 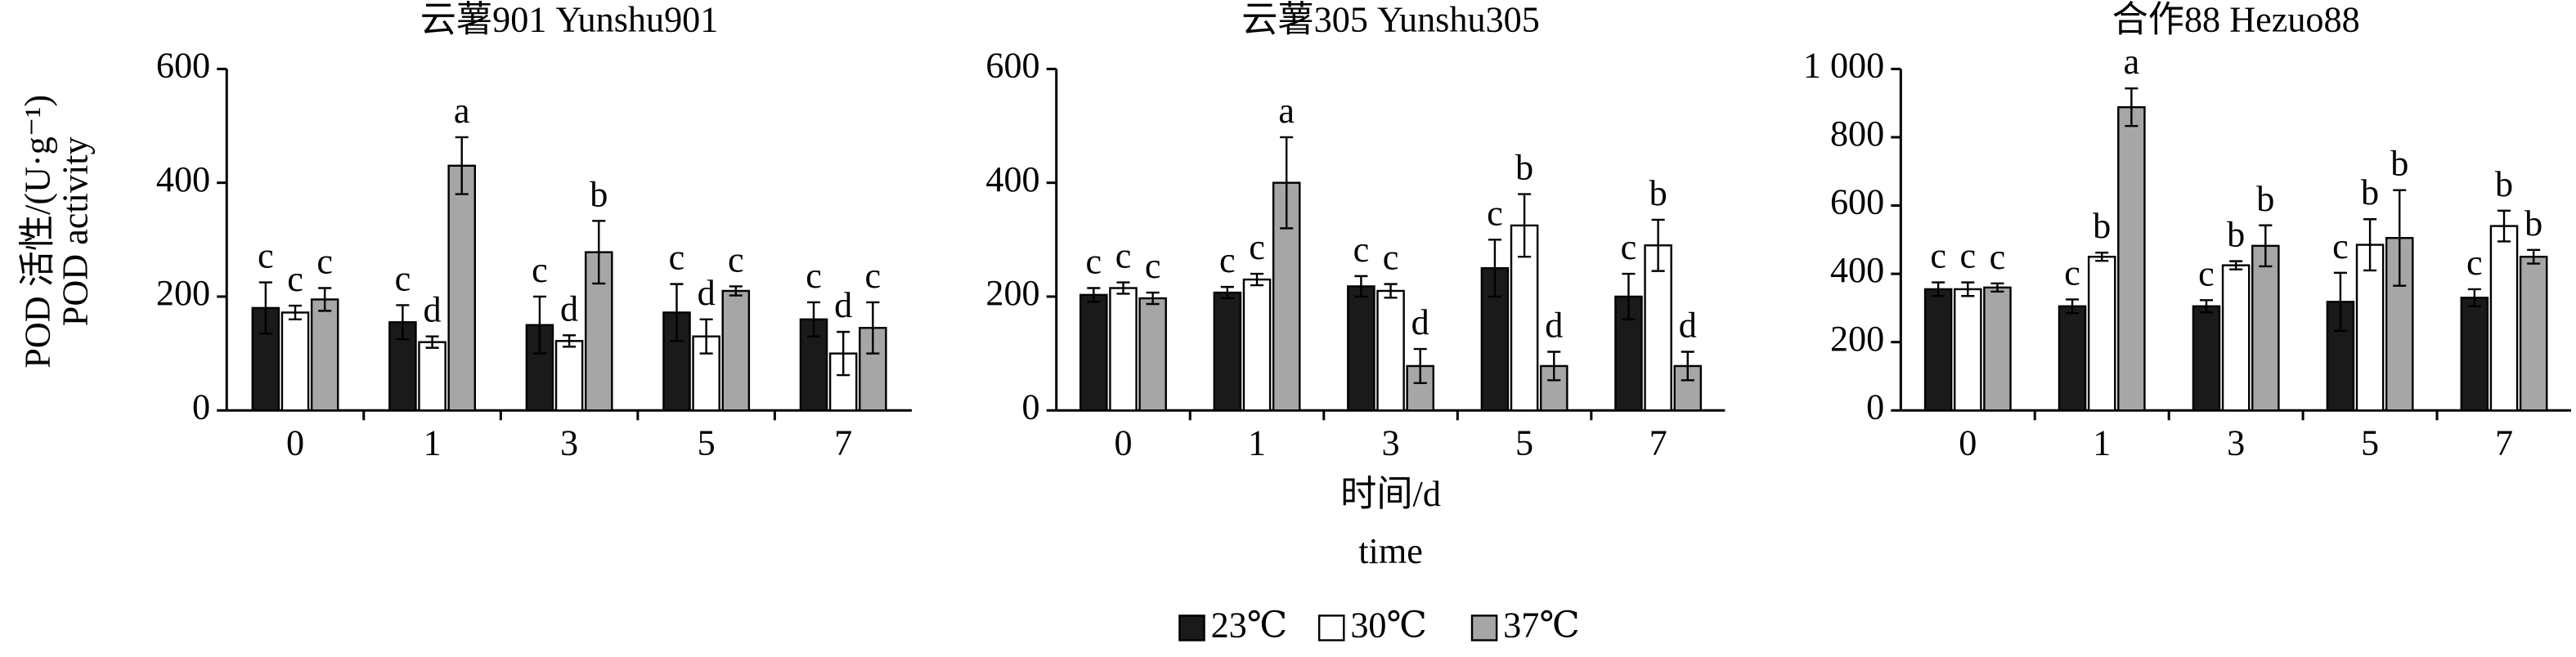 I want to click on x-axis-label: 时间/d, so click(x=1390, y=494).